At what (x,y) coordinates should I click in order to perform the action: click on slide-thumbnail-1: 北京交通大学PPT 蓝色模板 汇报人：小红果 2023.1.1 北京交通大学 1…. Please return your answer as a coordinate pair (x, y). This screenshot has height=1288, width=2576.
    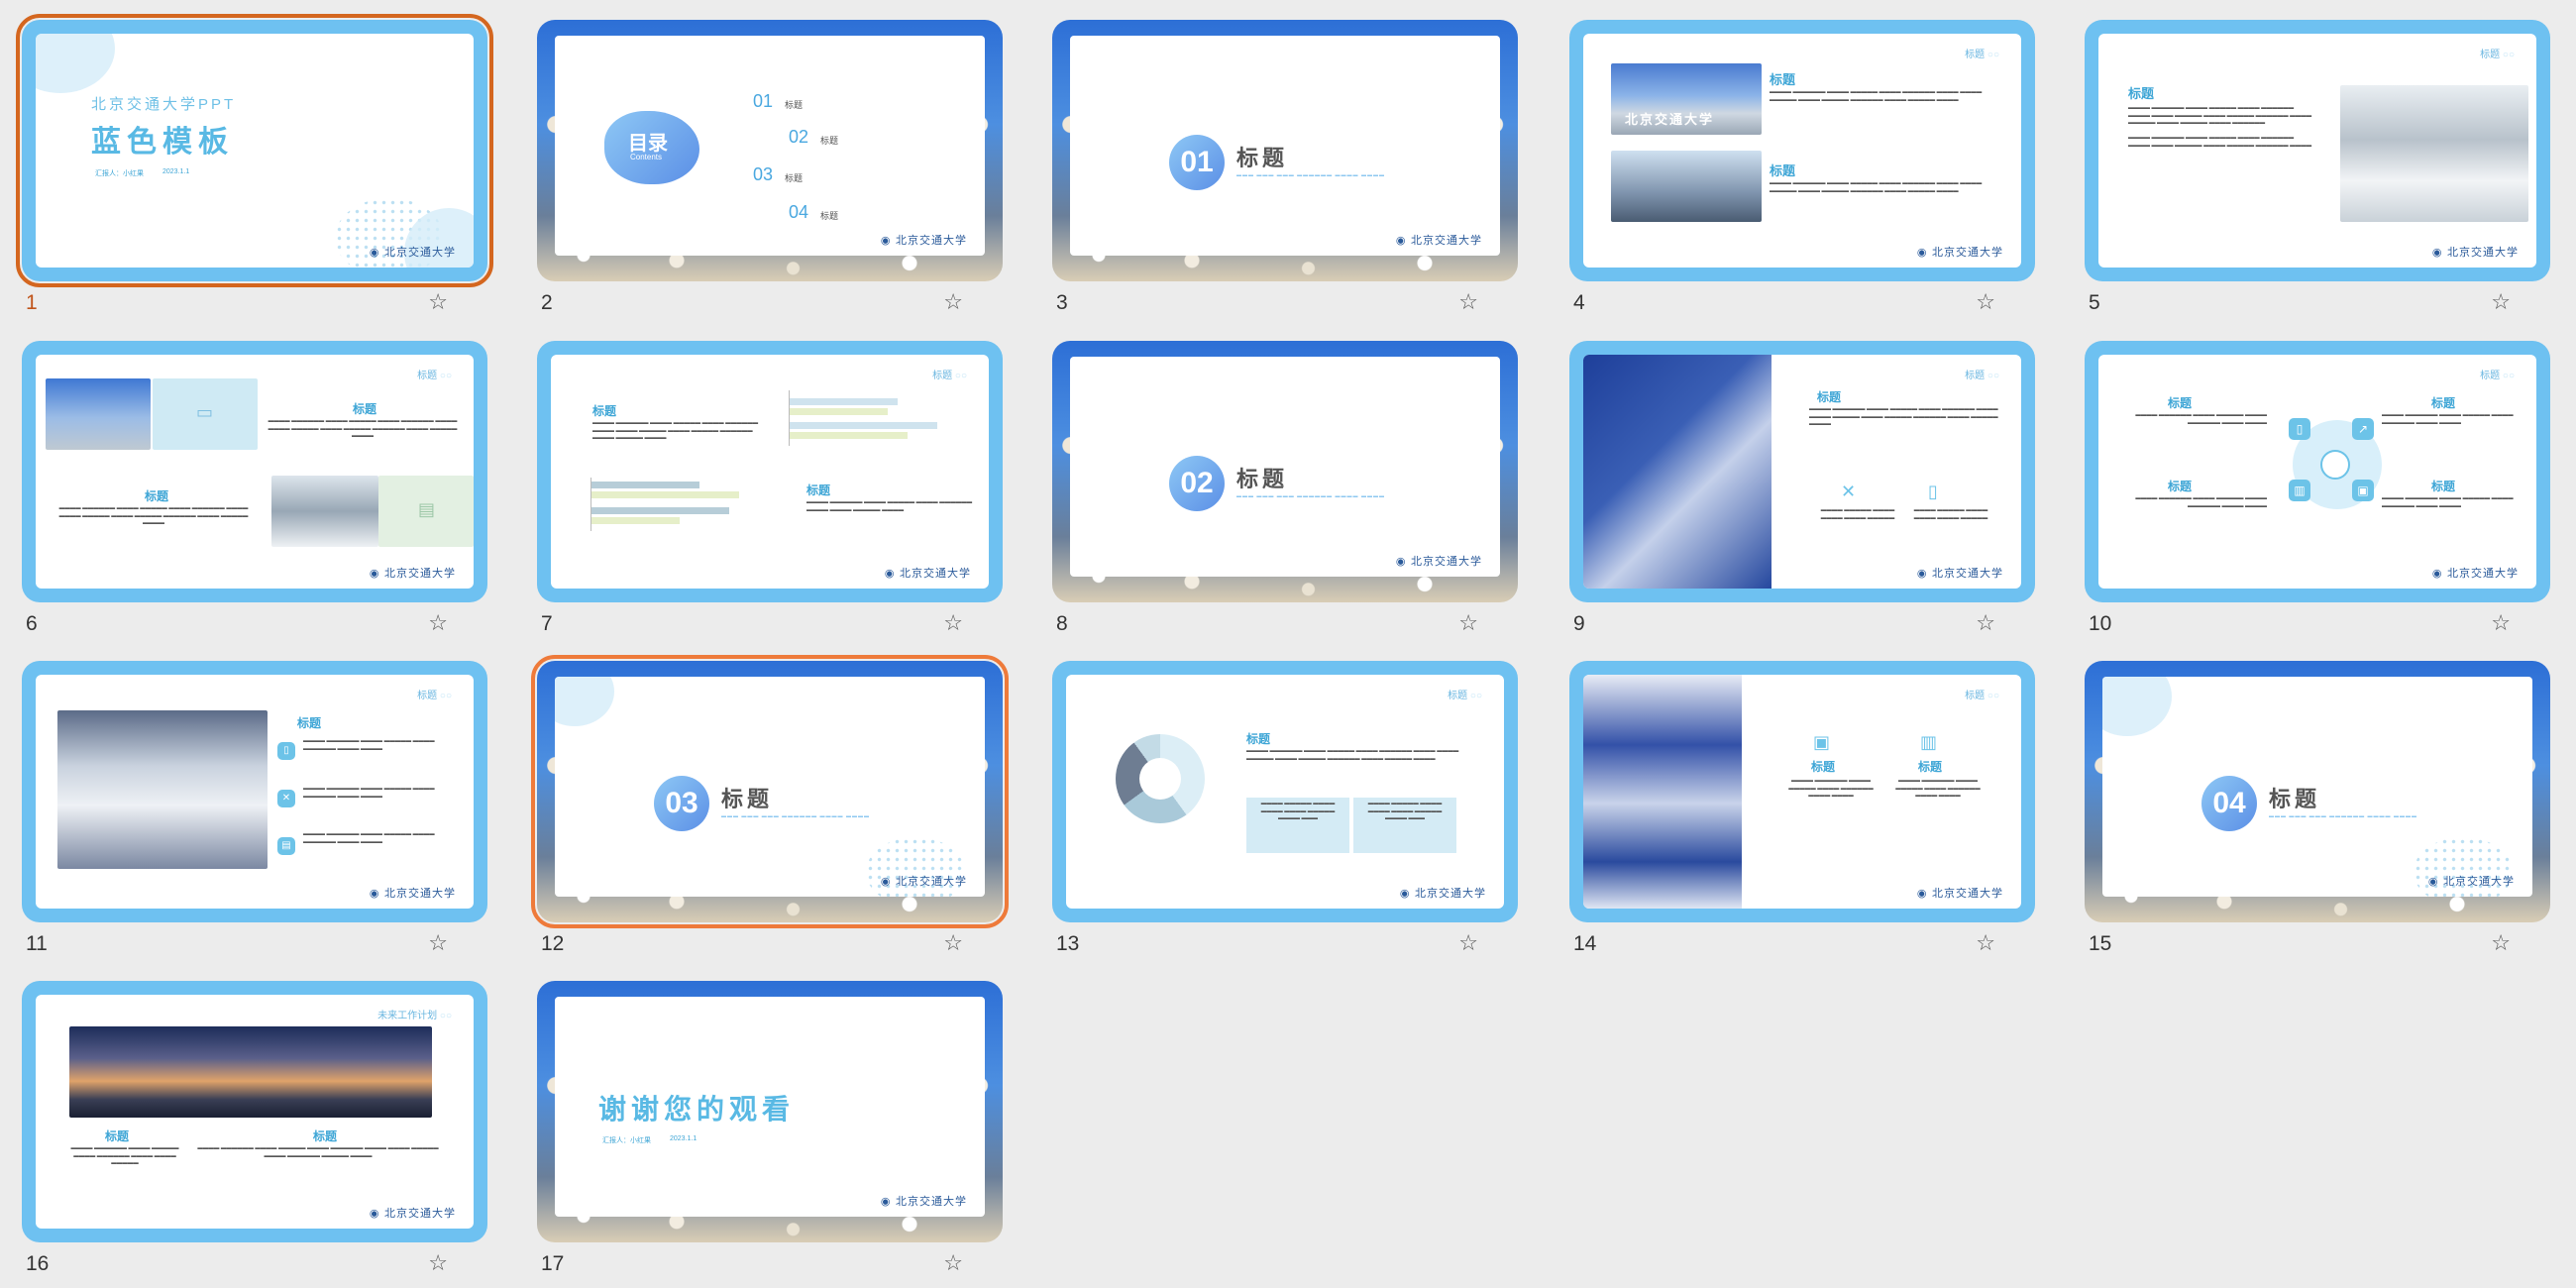
    Looking at the image, I should click on (254, 168).